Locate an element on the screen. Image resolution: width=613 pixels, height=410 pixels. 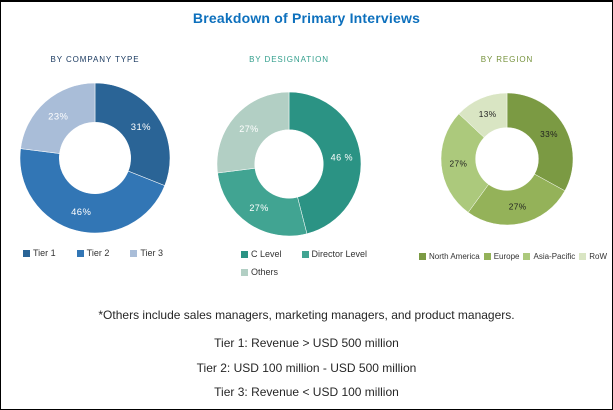
legend-label-c-level: C Level is located at coordinates (266, 254).